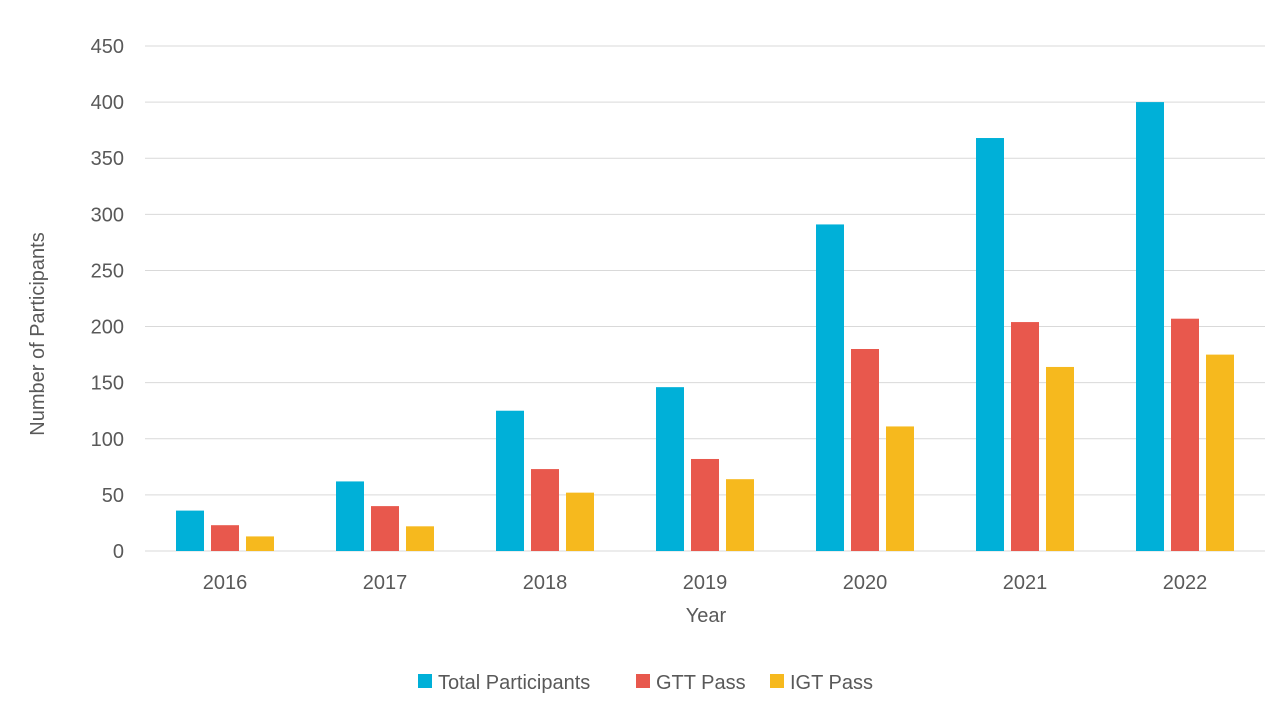  I want to click on y-tick-label: 400, so click(107, 103).